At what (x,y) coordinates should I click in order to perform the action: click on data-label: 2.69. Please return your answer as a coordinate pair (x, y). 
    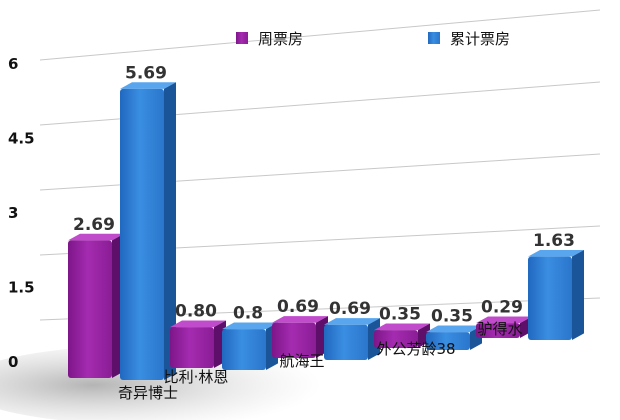
    Looking at the image, I should click on (94, 225).